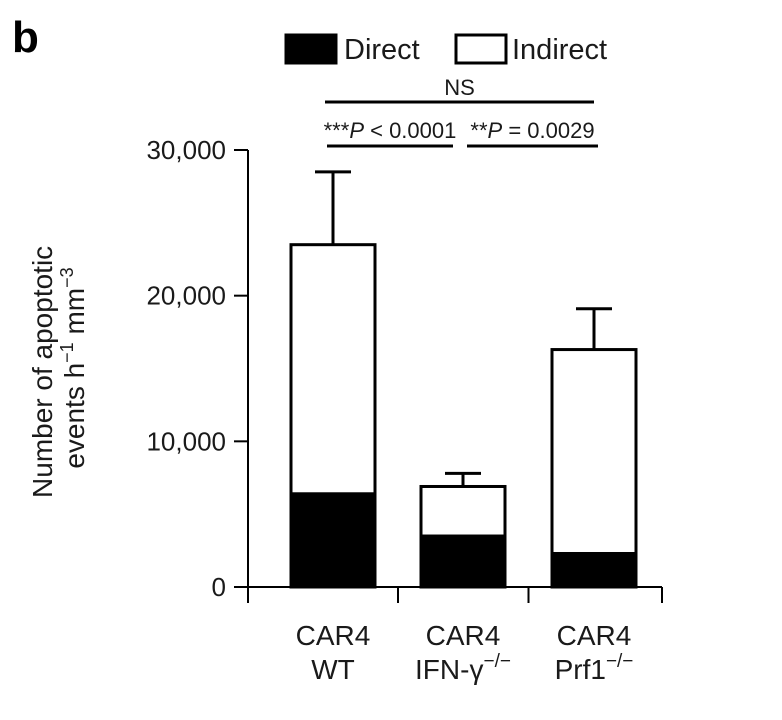  I want to click on x-tick-label-2: CAR4 Prf1−/−, so click(594, 652).